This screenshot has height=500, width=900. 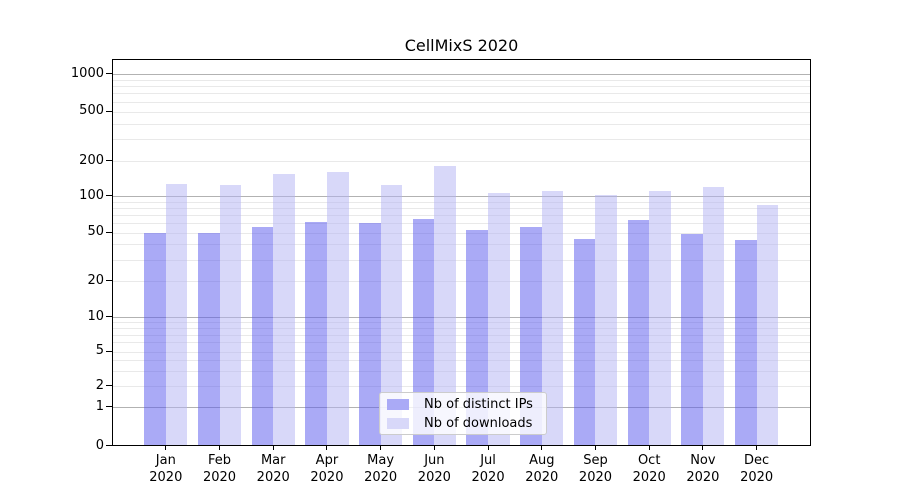 What do you see at coordinates (477, 337) in the screenshot?
I see `bar-distinct-ips-jul` at bounding box center [477, 337].